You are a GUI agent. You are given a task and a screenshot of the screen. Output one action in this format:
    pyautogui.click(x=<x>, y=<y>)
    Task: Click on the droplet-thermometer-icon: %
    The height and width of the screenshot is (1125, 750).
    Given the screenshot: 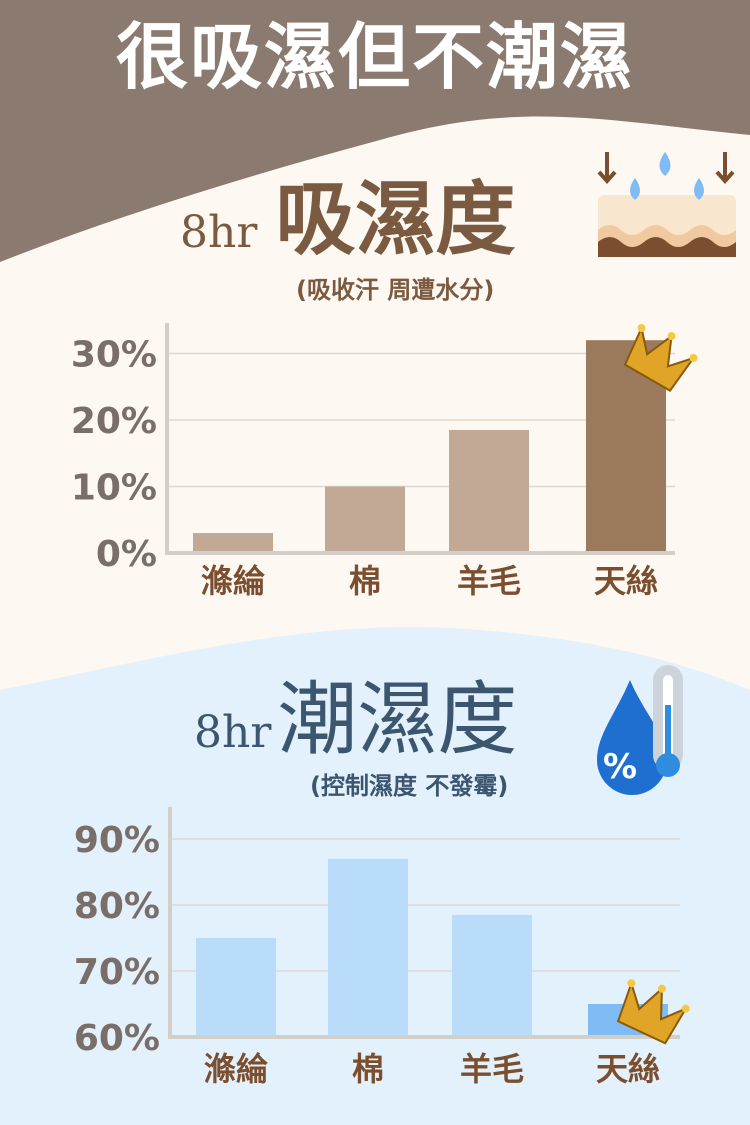 What is the action you would take?
    pyautogui.click(x=640, y=730)
    